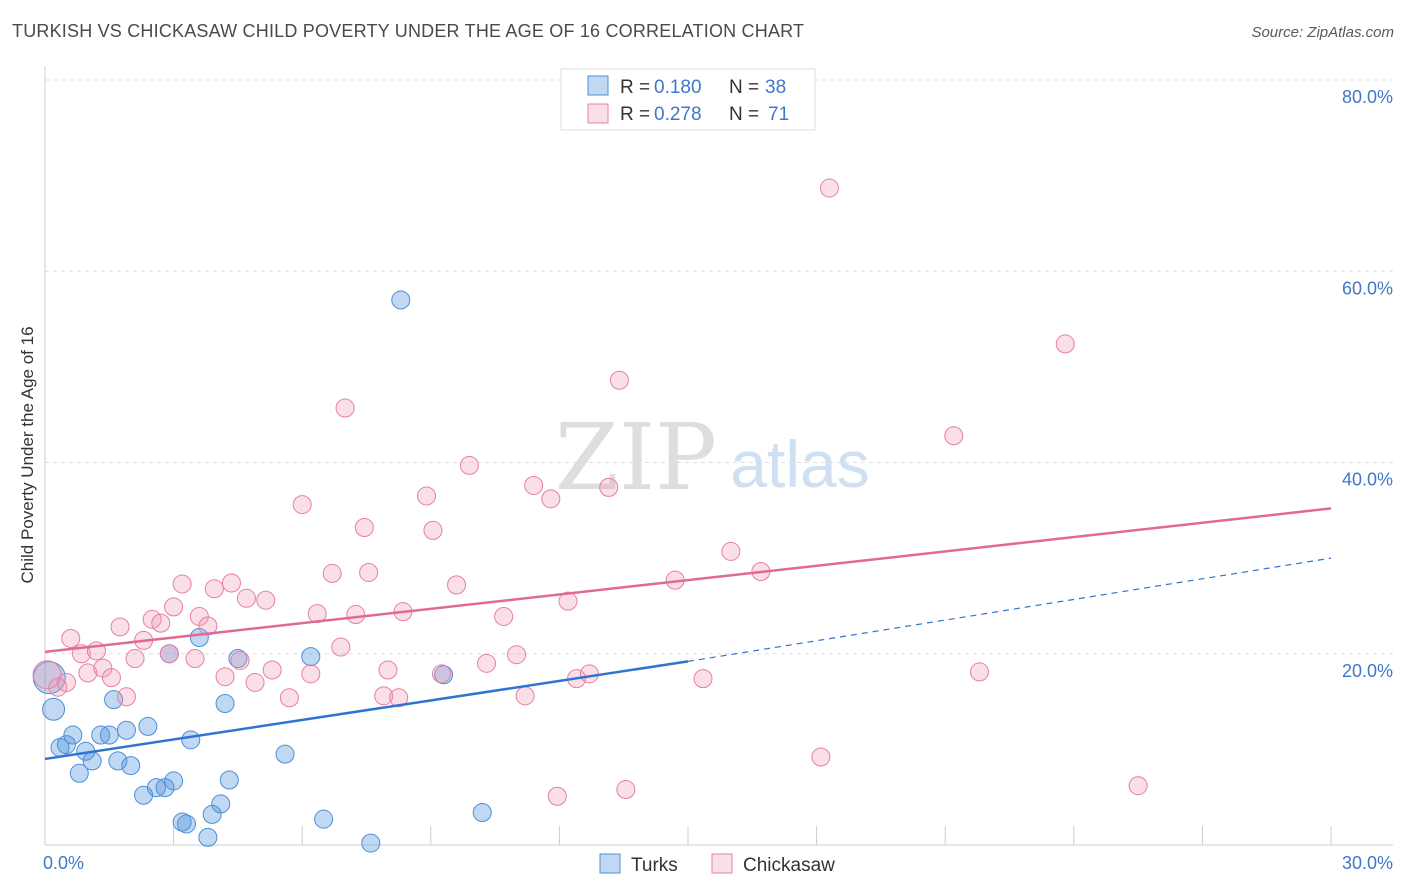  Describe the element at coordinates (1322, 32) in the screenshot. I see `source-credit: Source: ZipAtlas.com` at that location.